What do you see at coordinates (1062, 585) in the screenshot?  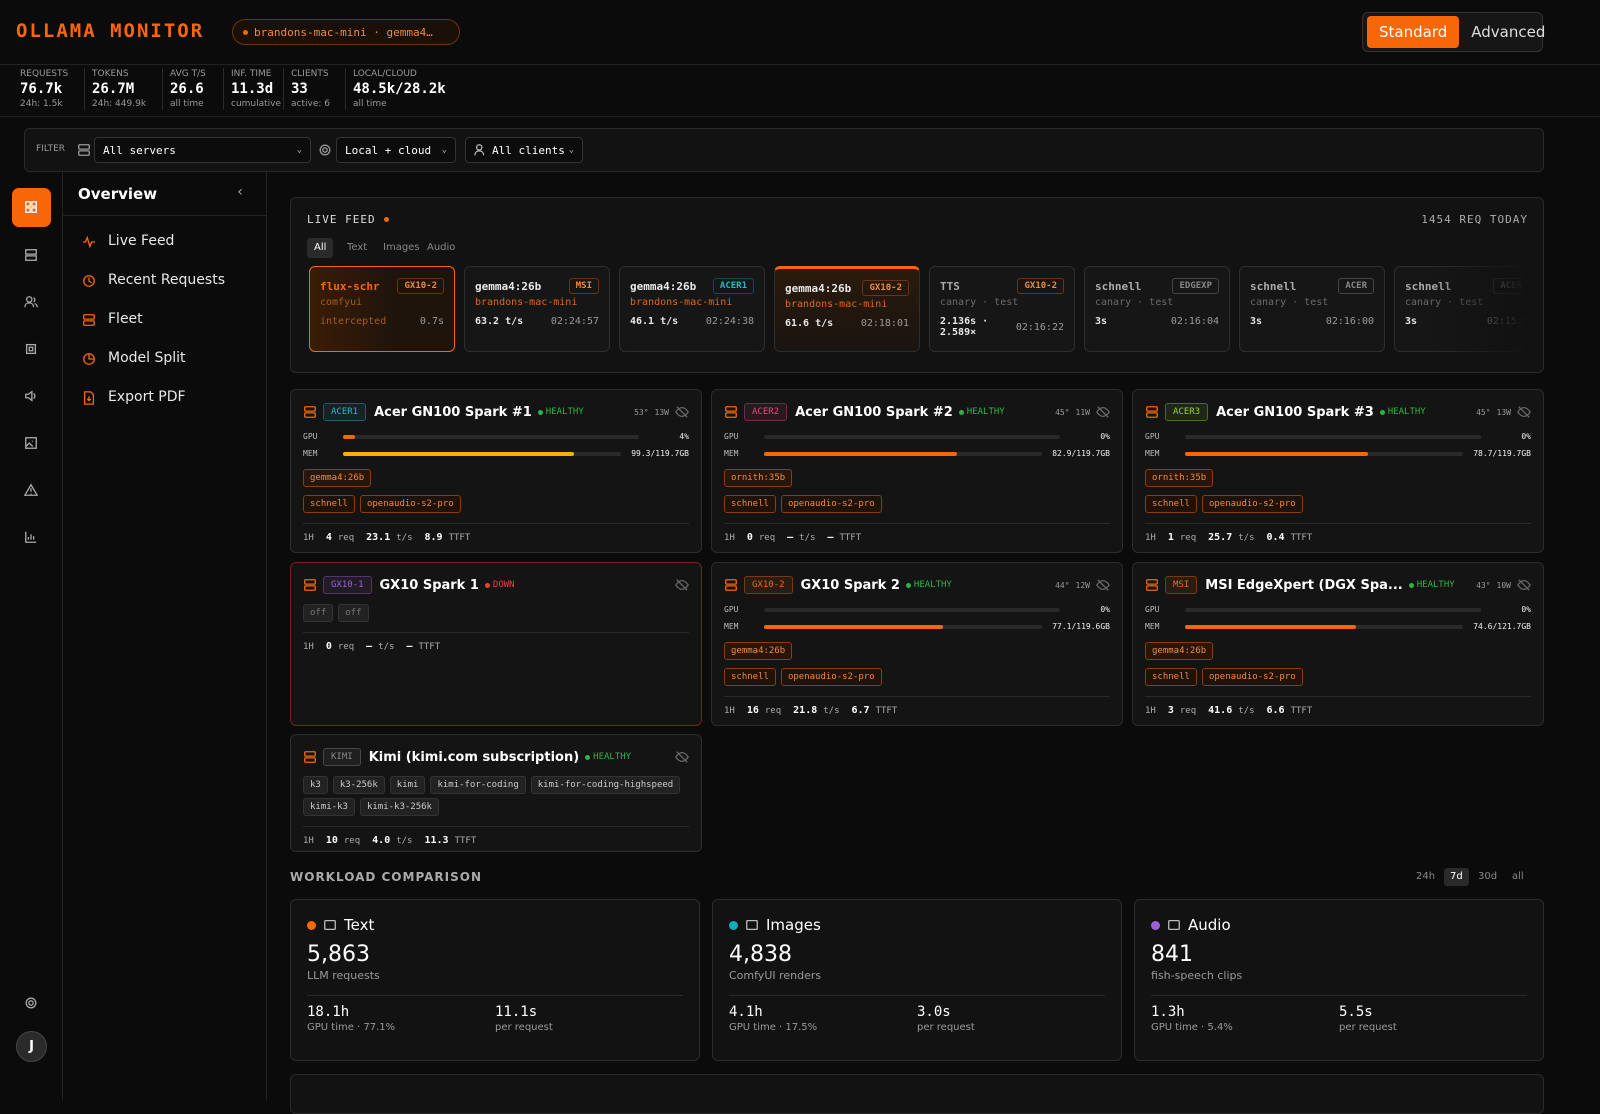 I see `temperature: 44°` at bounding box center [1062, 585].